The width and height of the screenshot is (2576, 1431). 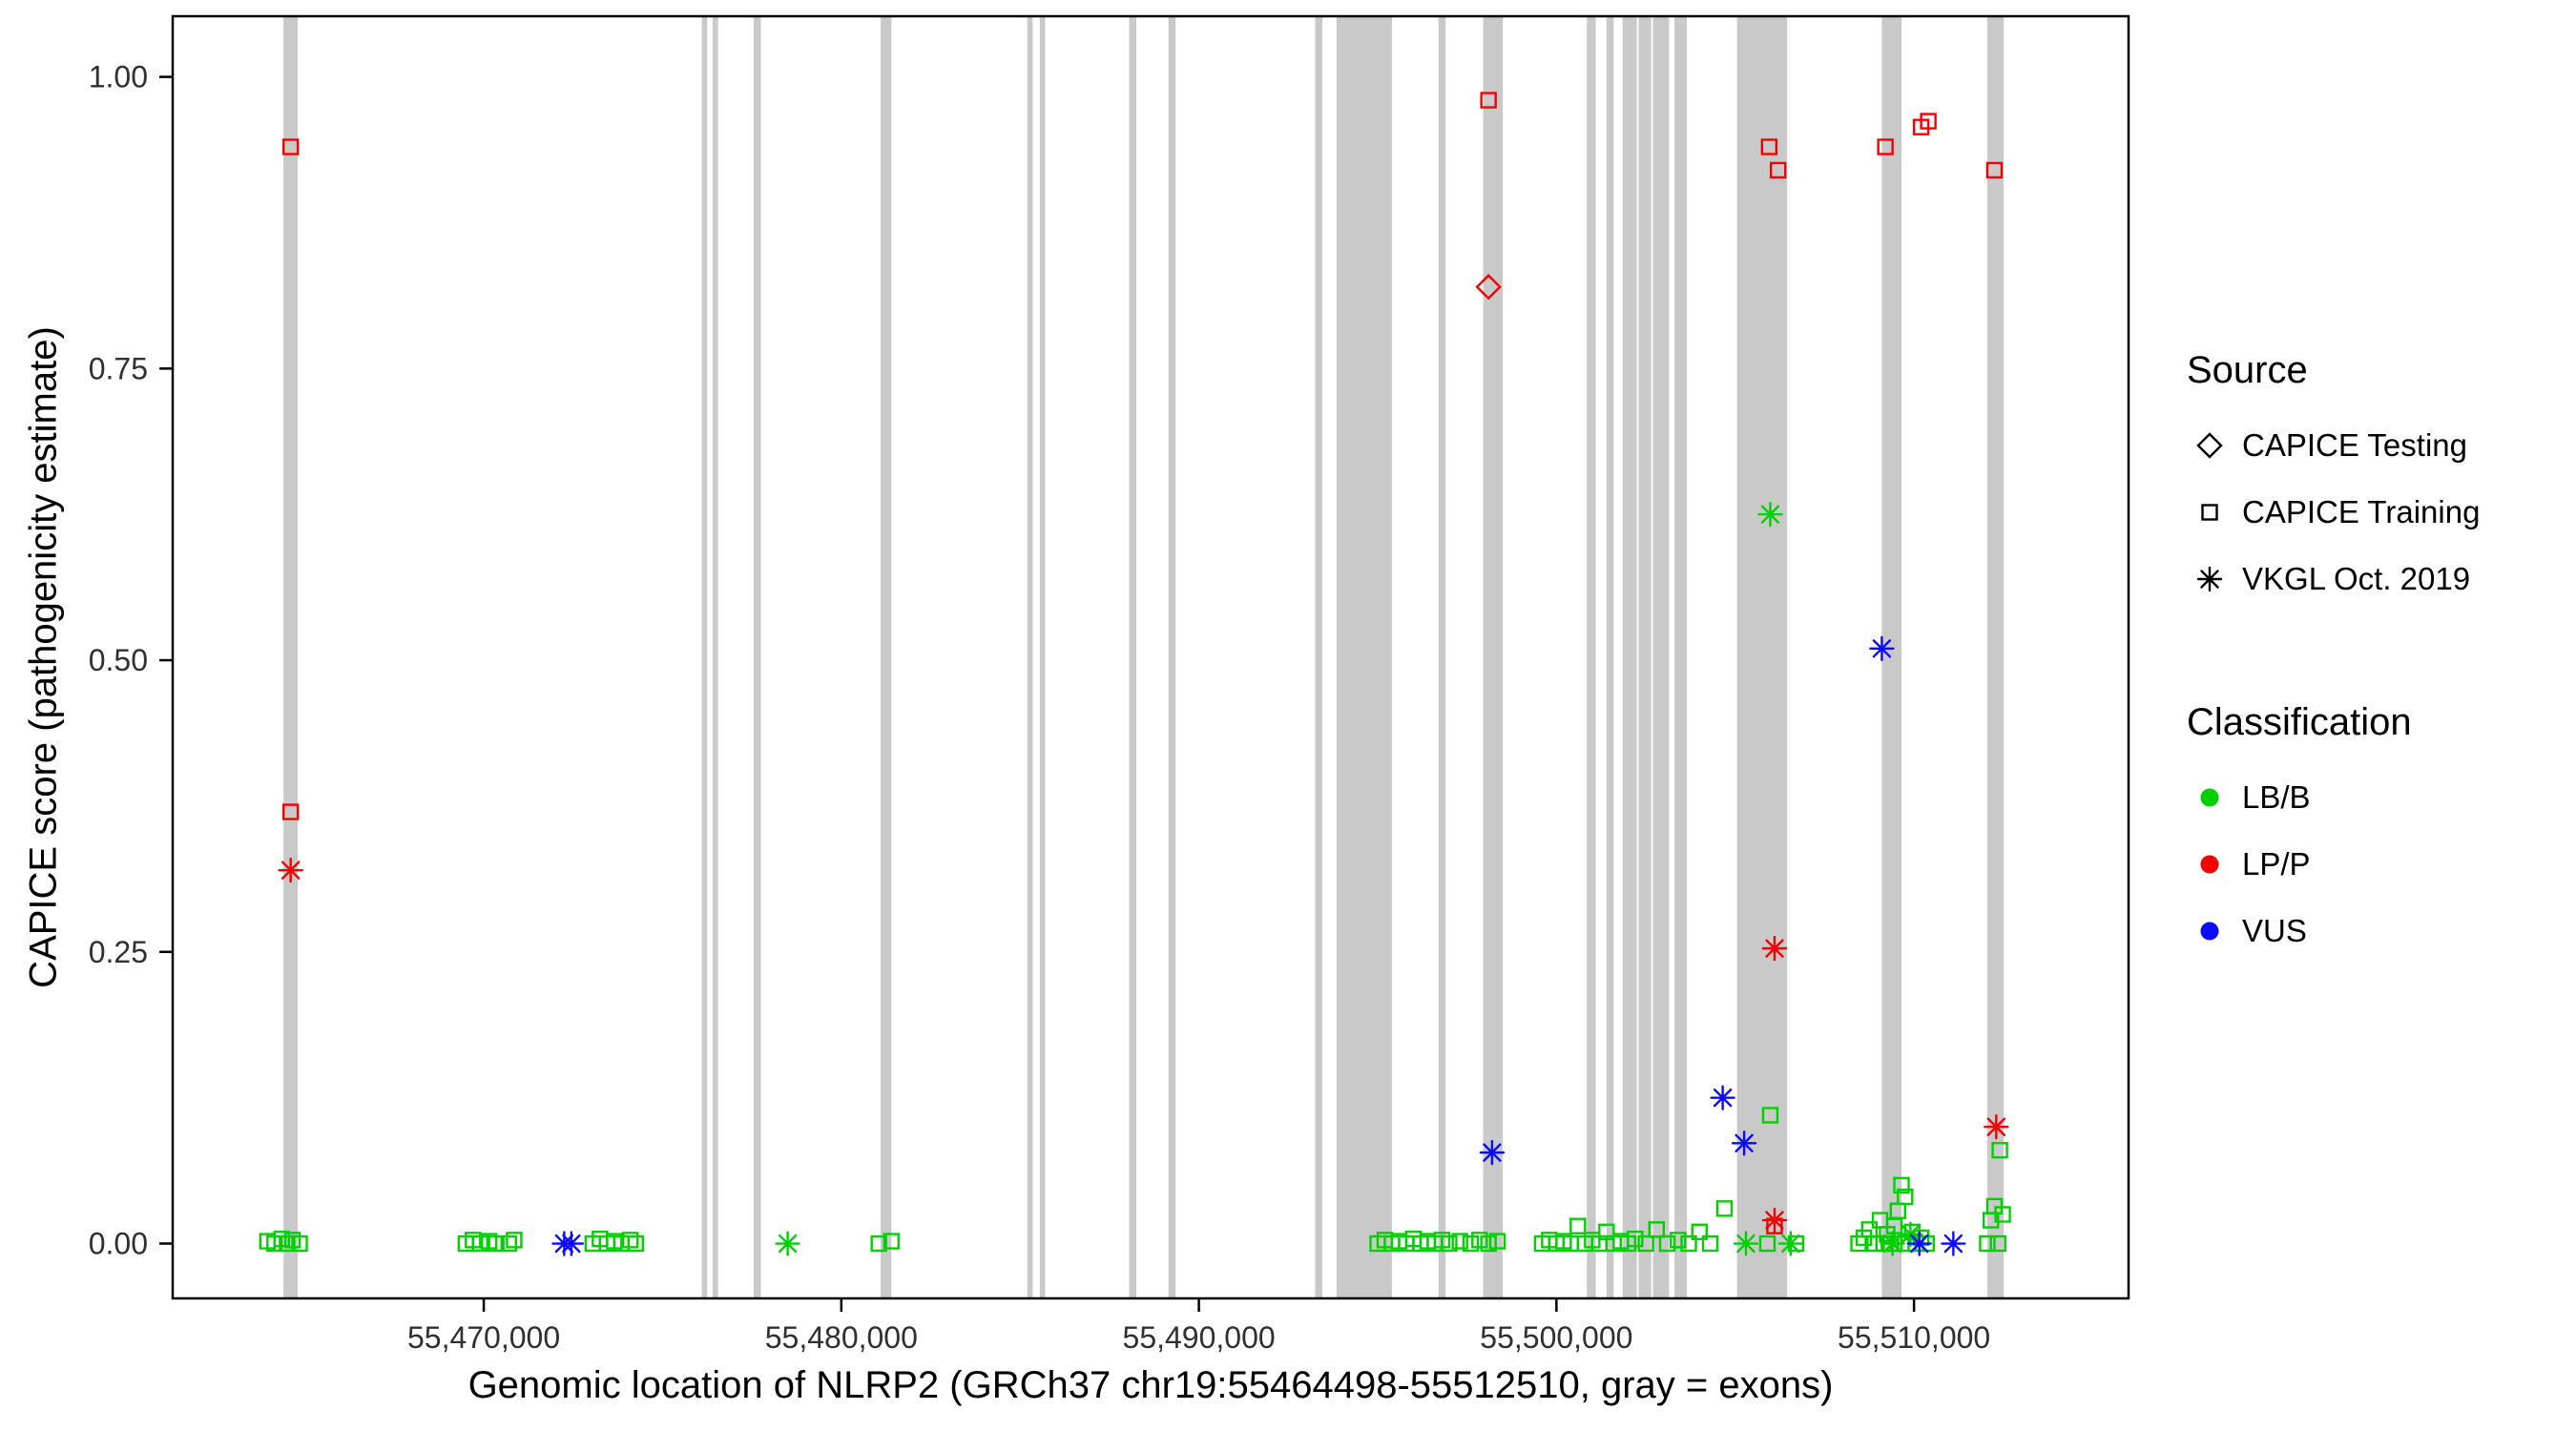 I want to click on legend-item-lp-p: LP/P, so click(x=2333, y=864).